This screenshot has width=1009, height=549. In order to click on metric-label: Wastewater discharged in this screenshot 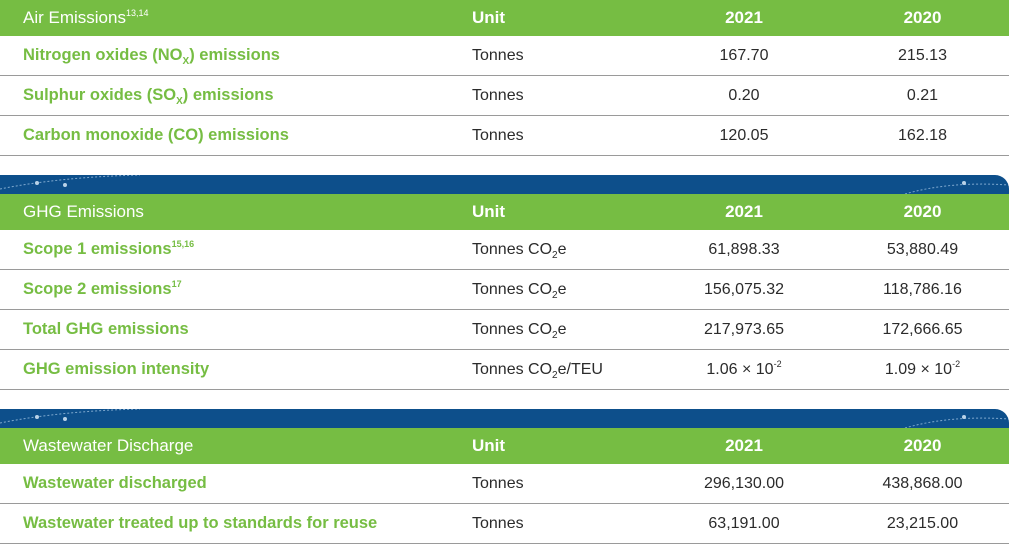, I will do `click(115, 483)`.